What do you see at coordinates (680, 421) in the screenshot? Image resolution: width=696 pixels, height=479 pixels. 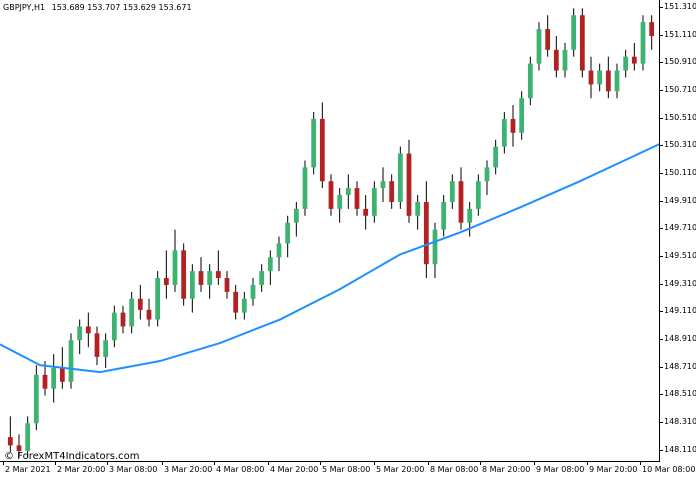 I see `price-label: 148.310` at bounding box center [680, 421].